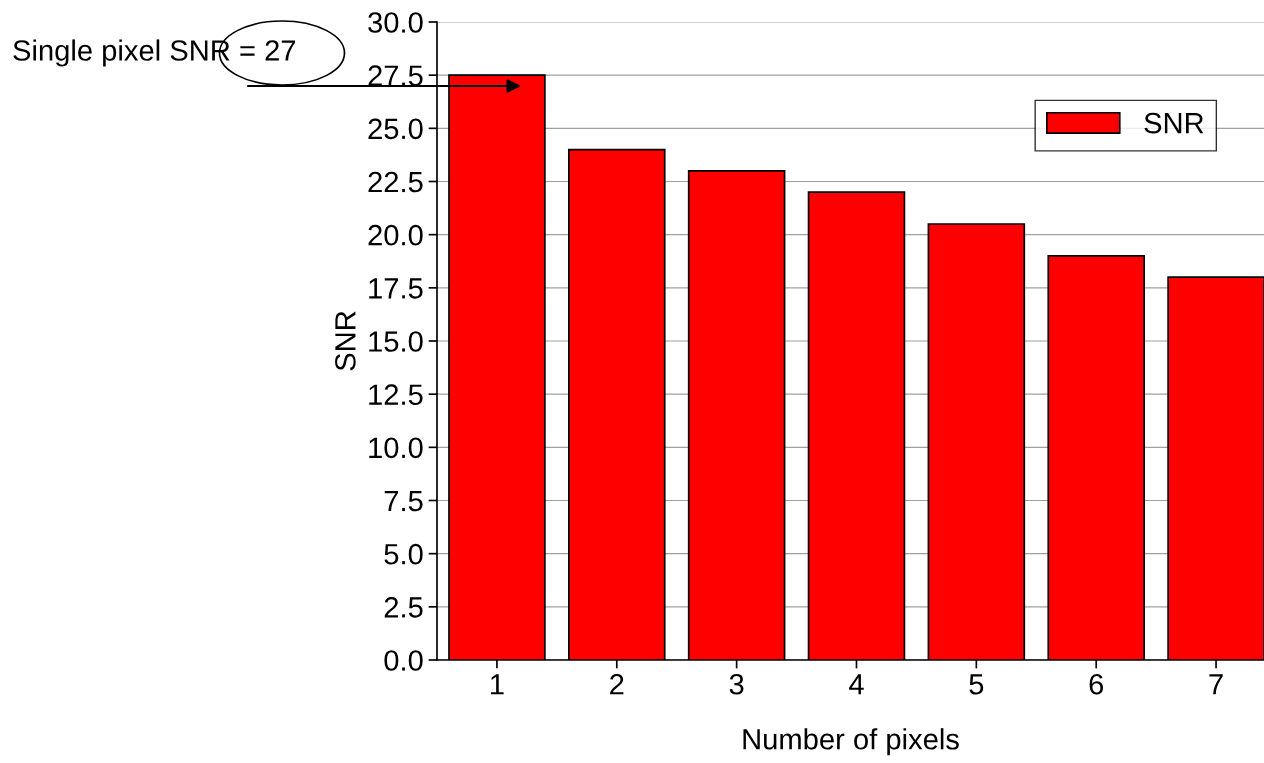 The image size is (1264, 763). I want to click on y-tick-label: 30.0, so click(395, 22).